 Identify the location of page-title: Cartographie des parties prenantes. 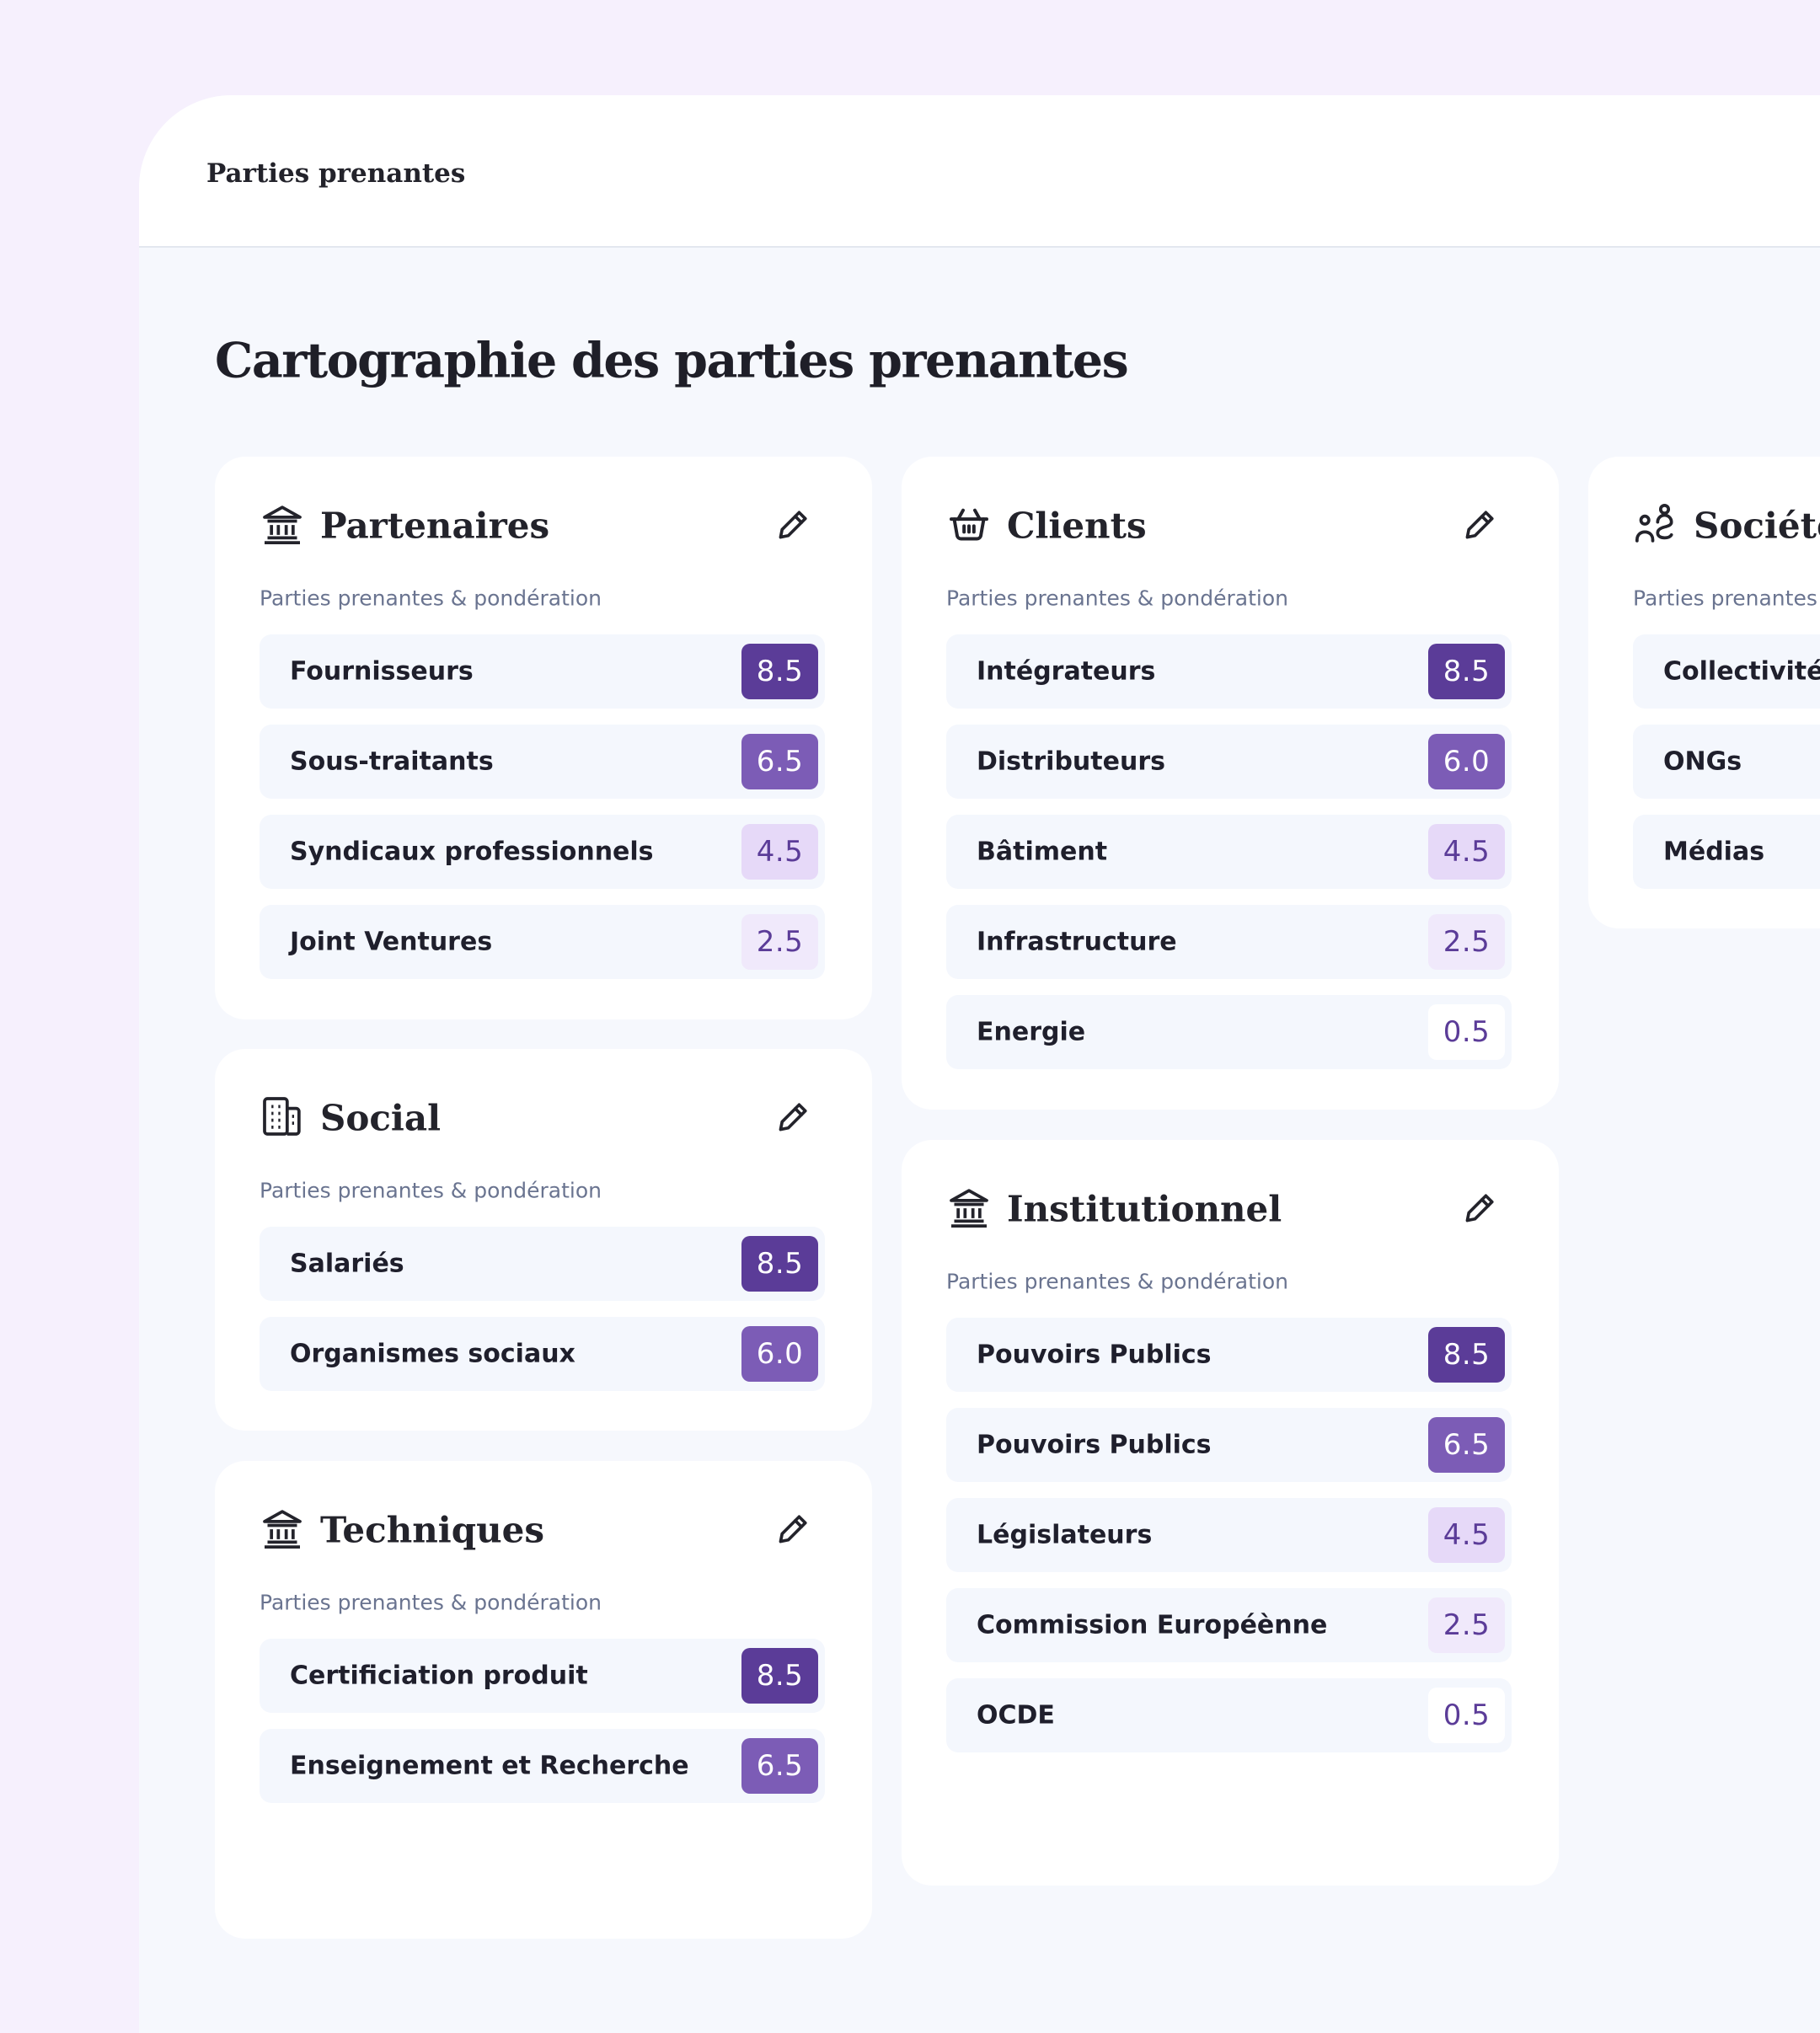
(672, 360).